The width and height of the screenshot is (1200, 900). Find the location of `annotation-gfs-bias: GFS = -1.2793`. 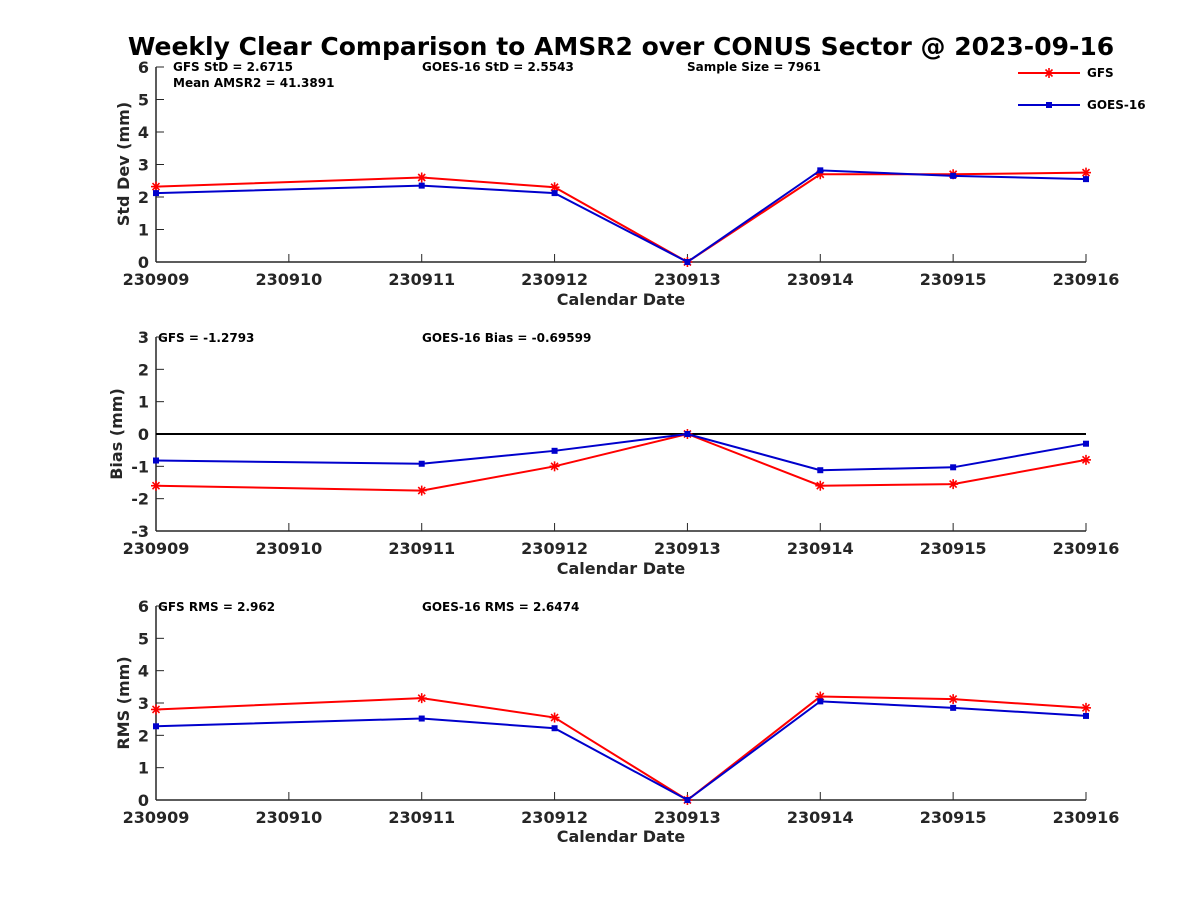

annotation-gfs-bias: GFS = -1.2793 is located at coordinates (206, 338).